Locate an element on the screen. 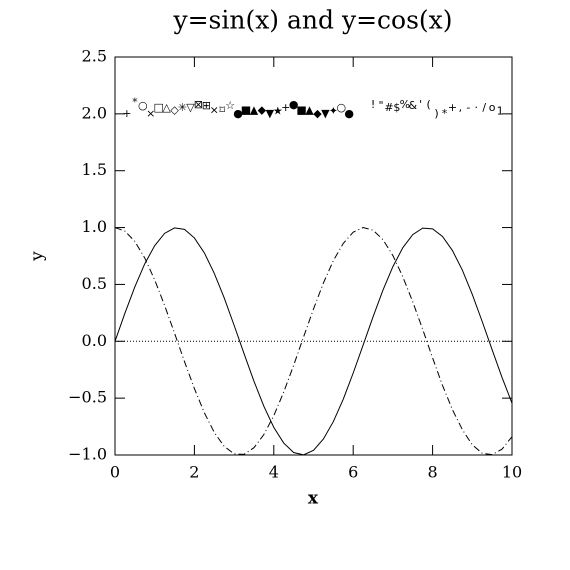 Image resolution: width=570 pixels, height=570 pixels. marker: 1 is located at coordinates (500, 111).